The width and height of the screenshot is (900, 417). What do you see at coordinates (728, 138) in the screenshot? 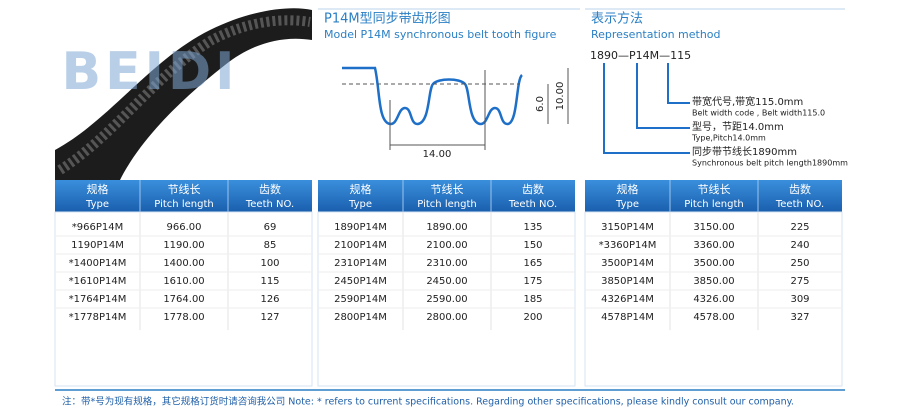
I see `item-sub: Type,Pitch14.0mm` at bounding box center [728, 138].